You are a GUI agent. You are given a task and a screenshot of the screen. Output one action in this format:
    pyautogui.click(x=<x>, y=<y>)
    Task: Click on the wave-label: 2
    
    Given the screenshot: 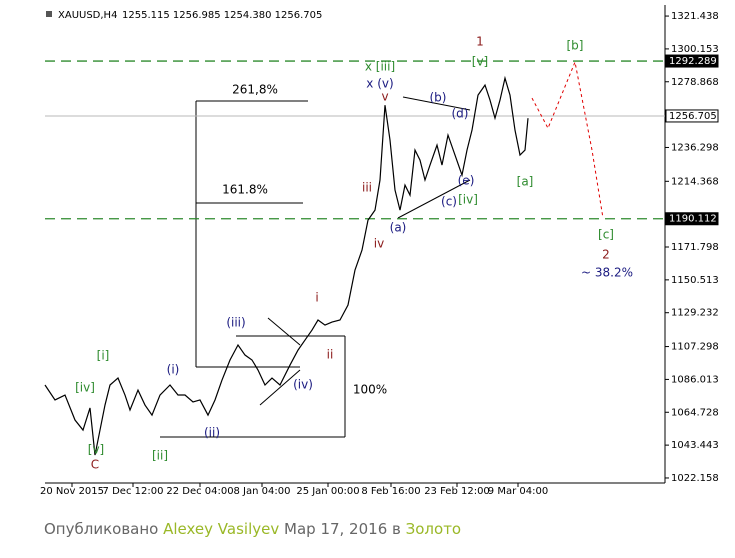 What is the action you would take?
    pyautogui.click(x=606, y=255)
    